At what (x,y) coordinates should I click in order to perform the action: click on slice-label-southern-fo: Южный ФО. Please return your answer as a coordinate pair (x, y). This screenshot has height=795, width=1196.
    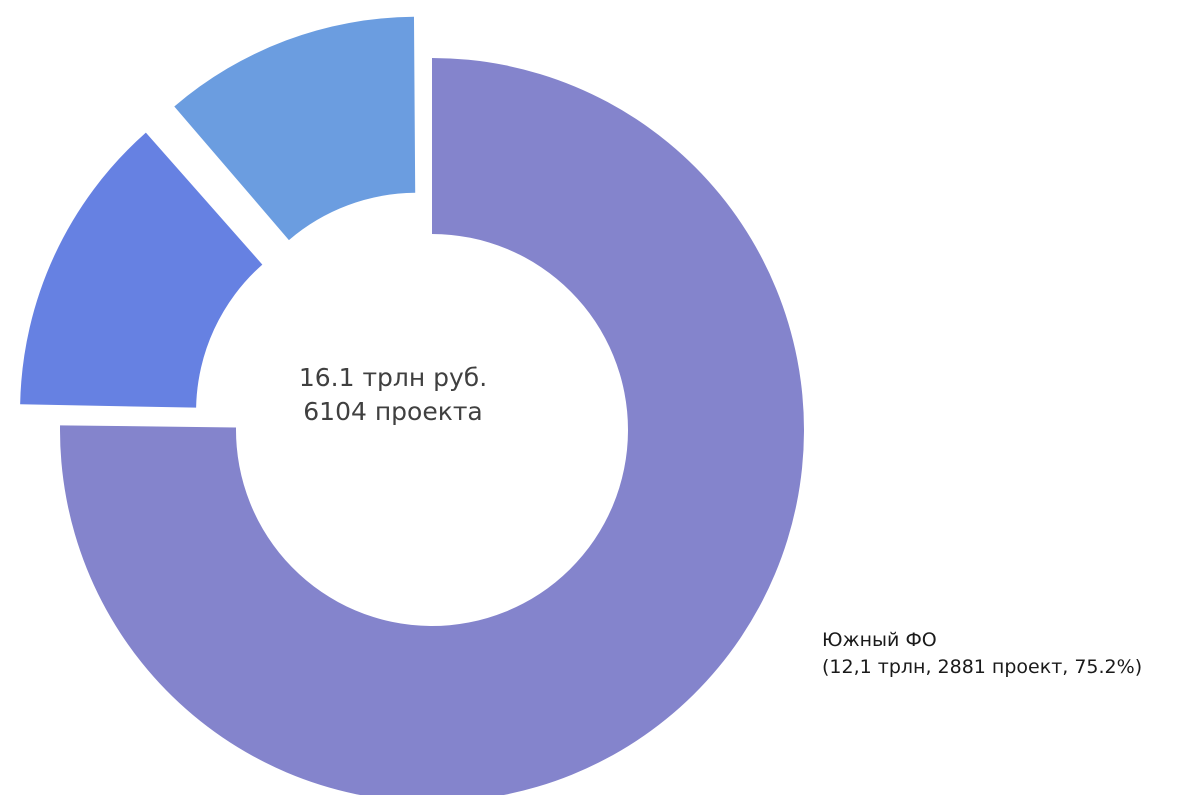
    Looking at the image, I should click on (879, 640).